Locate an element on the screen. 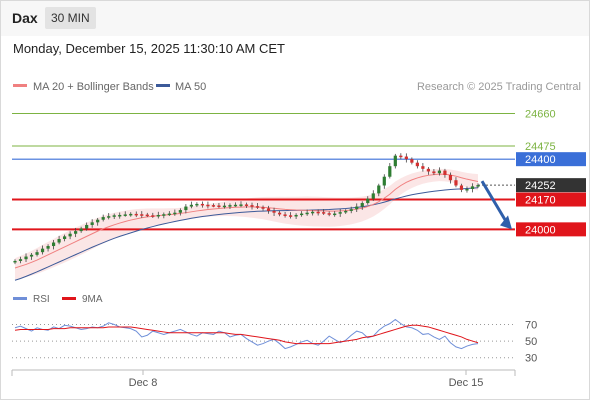  resistance-level-label: 24475 is located at coordinates (540, 147).